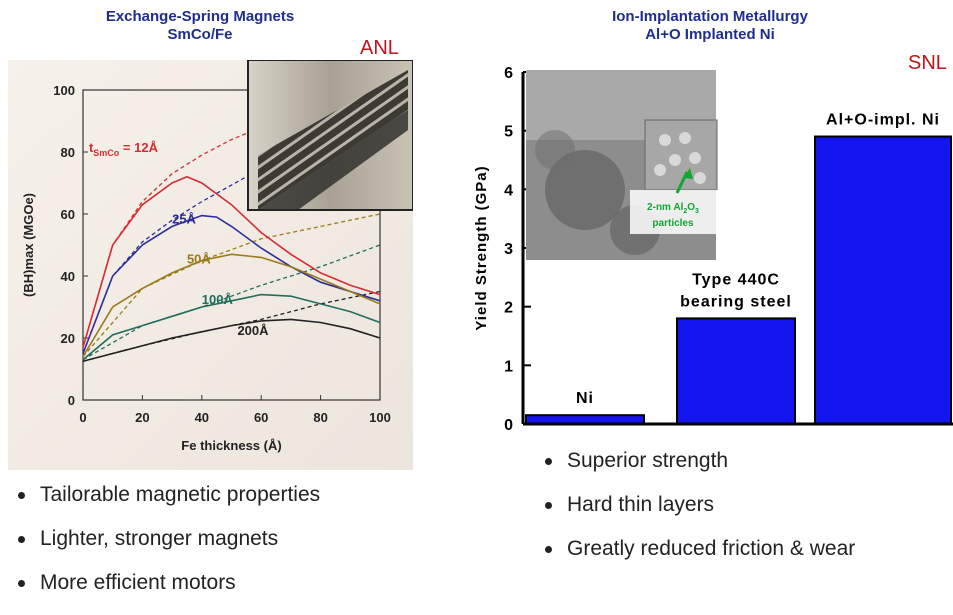 The width and height of the screenshot is (953, 615). What do you see at coordinates (261, 417) in the screenshot?
I see `x-tick-label: 60` at bounding box center [261, 417].